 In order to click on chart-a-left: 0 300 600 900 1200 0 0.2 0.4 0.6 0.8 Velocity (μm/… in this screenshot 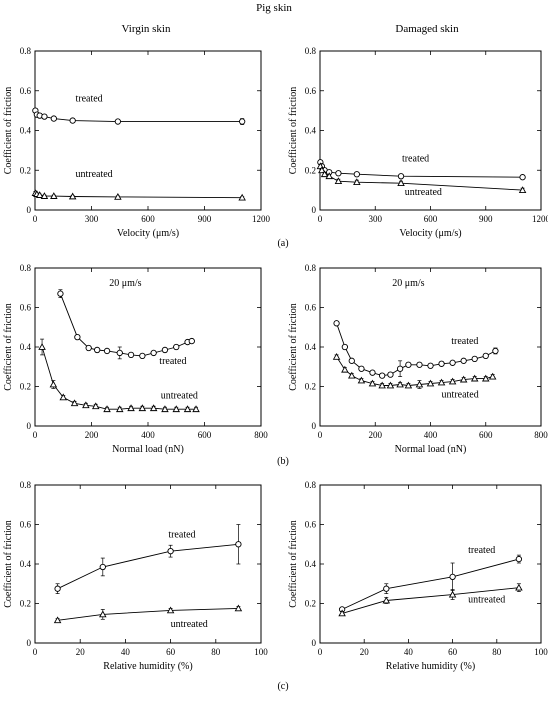, I will do `click(137, 142)`.